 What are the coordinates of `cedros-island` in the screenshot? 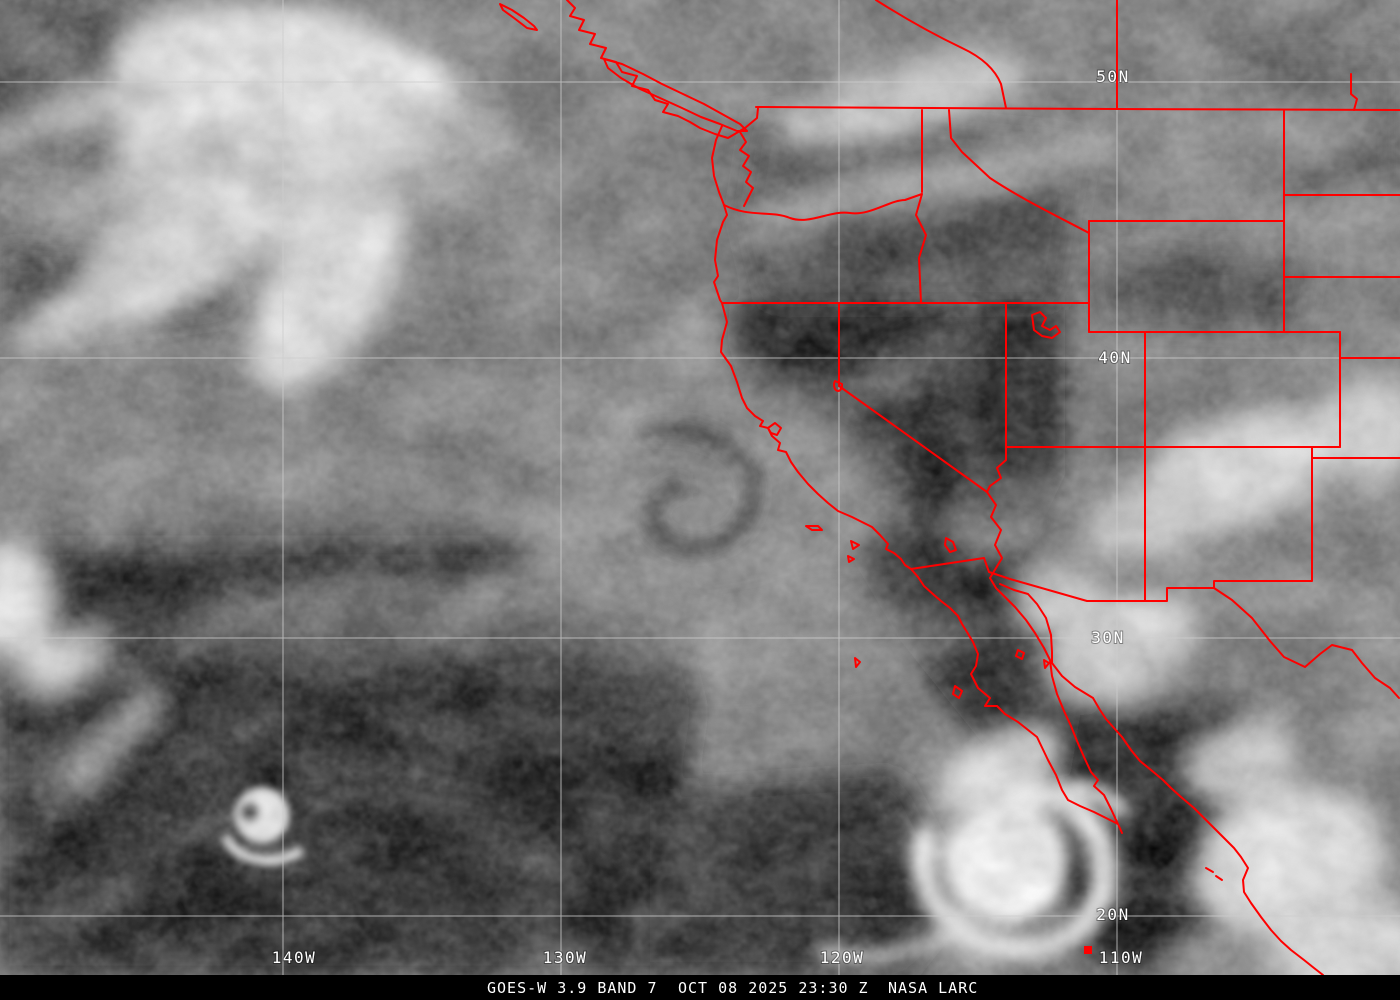 It's located at (957, 692).